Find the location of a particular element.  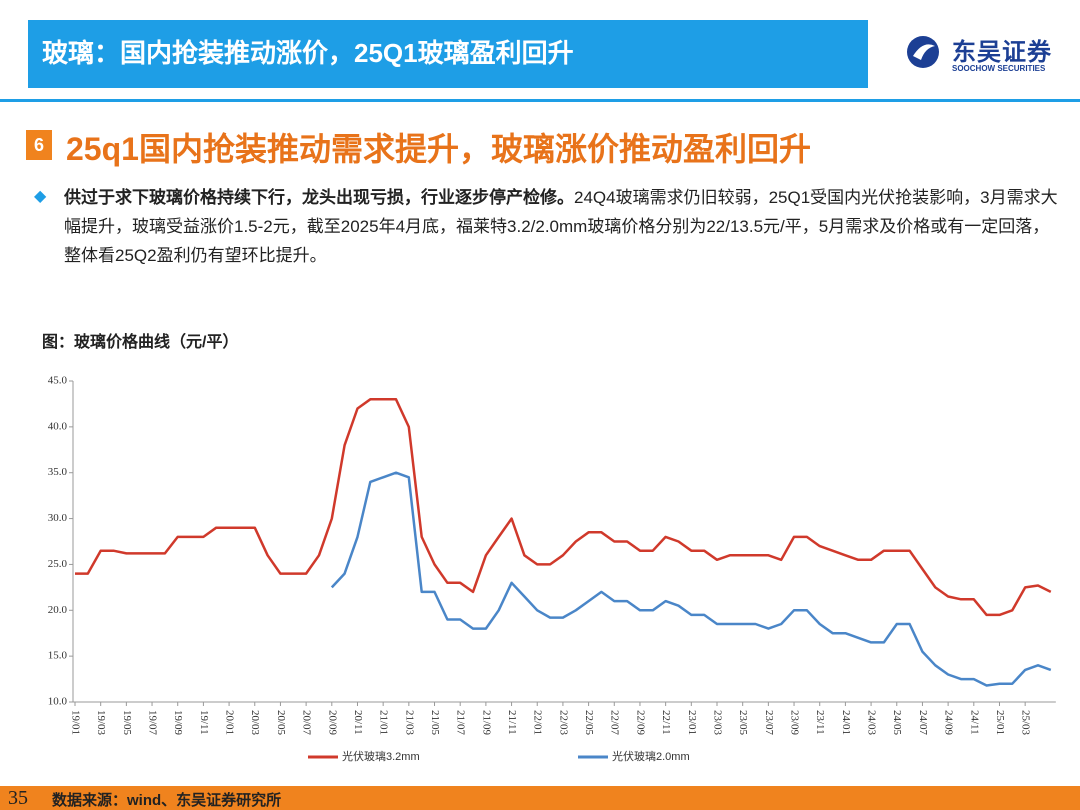

logo-text: 东吴证券 is located at coordinates (1002, 52).